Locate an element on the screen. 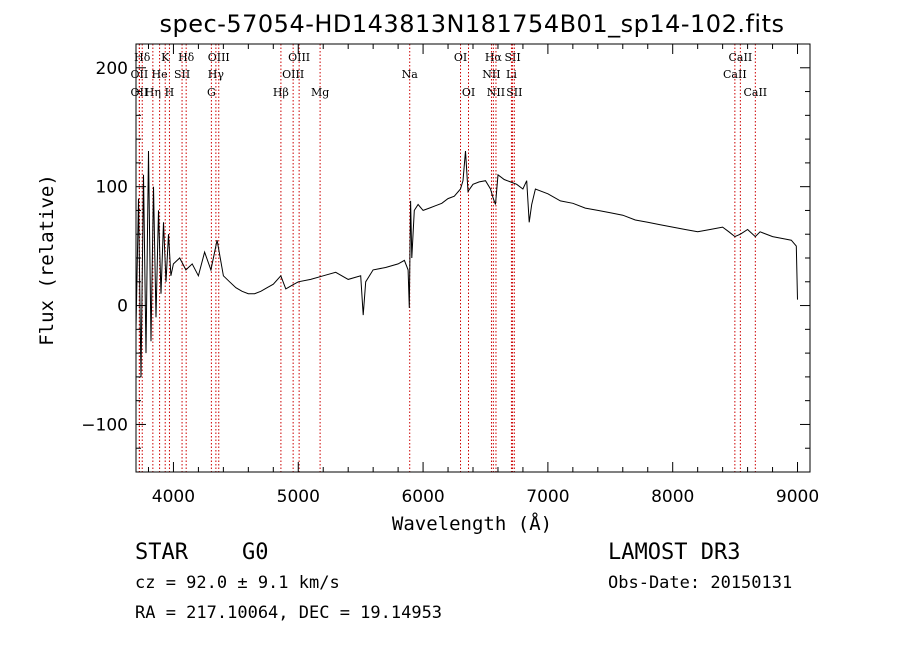  y-axis-label: Flux (relative) is located at coordinates (47, 260).